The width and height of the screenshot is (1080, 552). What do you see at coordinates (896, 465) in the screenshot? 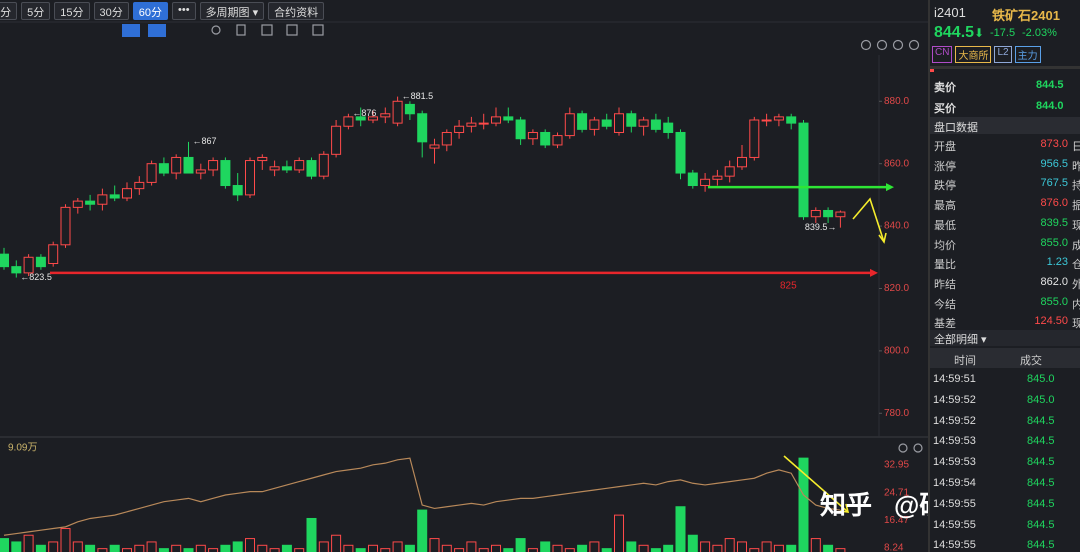
I see `volume-tick-label: 32.95` at bounding box center [896, 465].